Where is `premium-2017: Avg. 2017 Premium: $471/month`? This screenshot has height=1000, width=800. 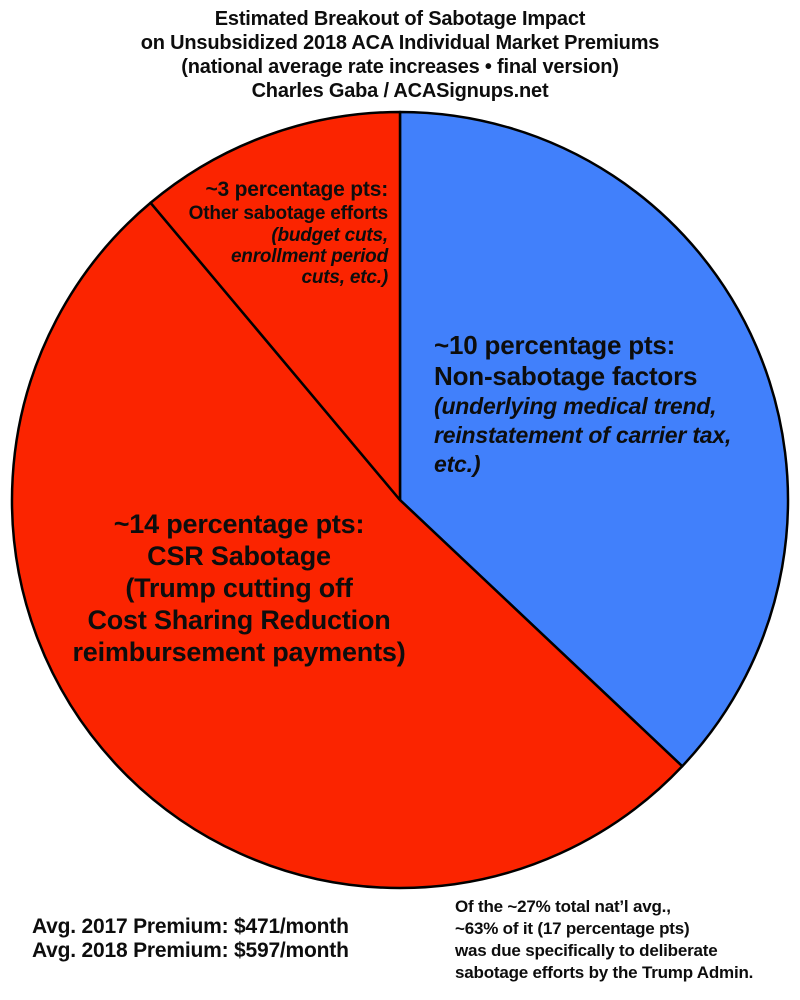 premium-2017: Avg. 2017 Premium: $471/month is located at coordinates (190, 926).